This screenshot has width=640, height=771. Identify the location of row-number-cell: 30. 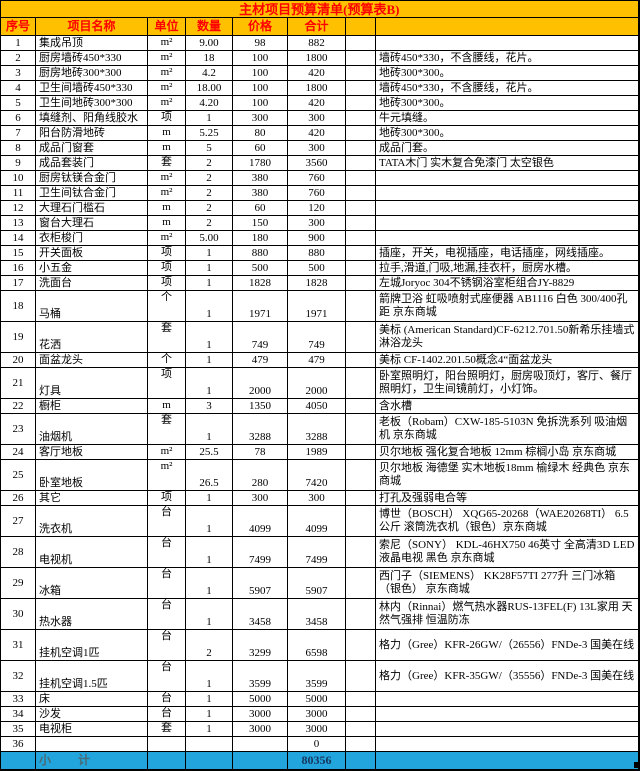
(18, 614).